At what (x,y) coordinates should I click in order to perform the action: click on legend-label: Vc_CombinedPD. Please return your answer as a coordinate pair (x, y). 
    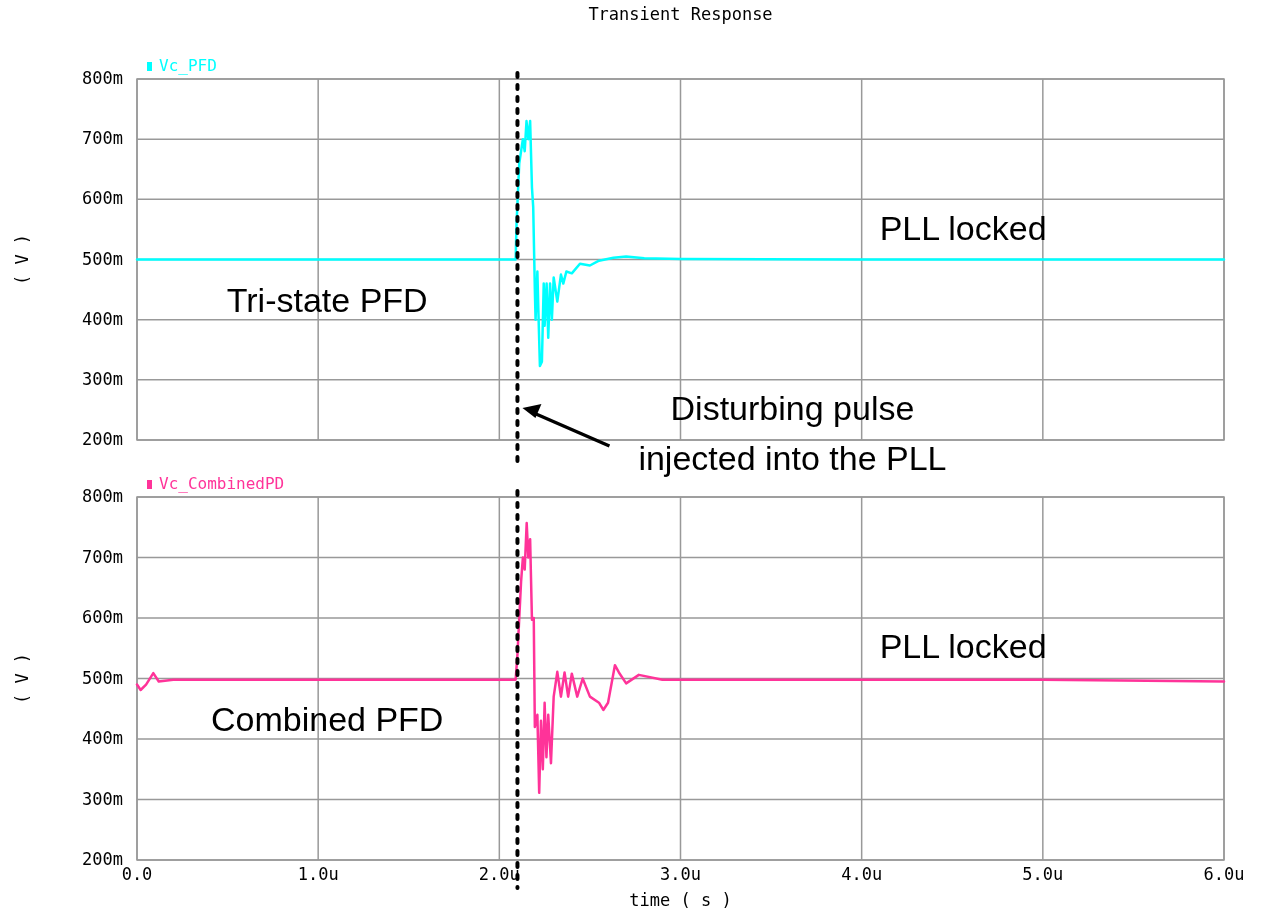
    Looking at the image, I should click on (222, 483).